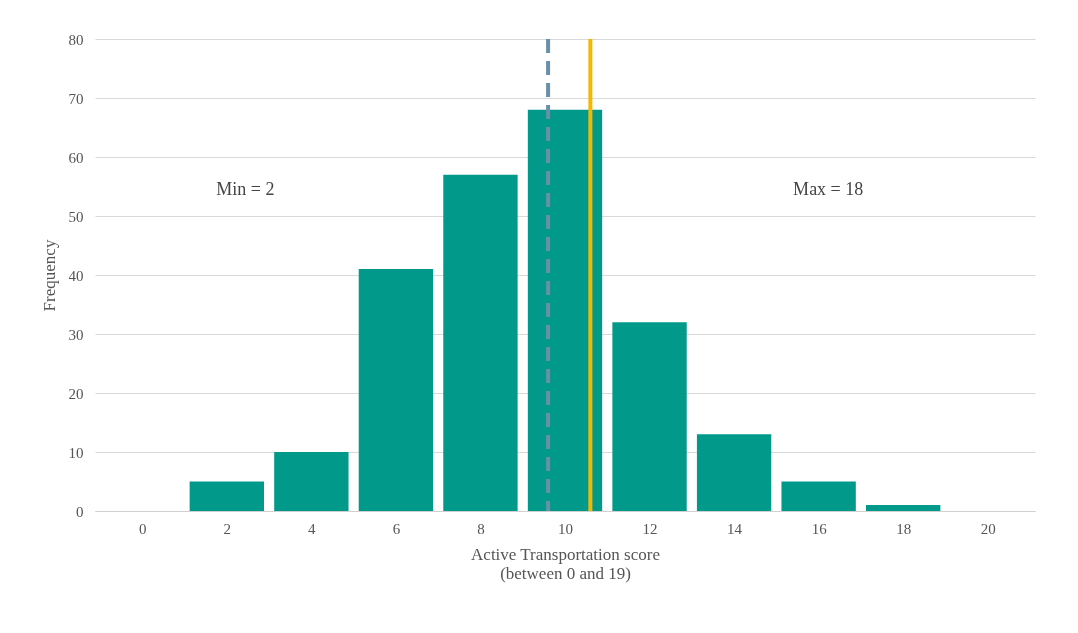 Image resolution: width=1078 pixels, height=633 pixels. What do you see at coordinates (76, 334) in the screenshot?
I see `y-tick-label: 30` at bounding box center [76, 334].